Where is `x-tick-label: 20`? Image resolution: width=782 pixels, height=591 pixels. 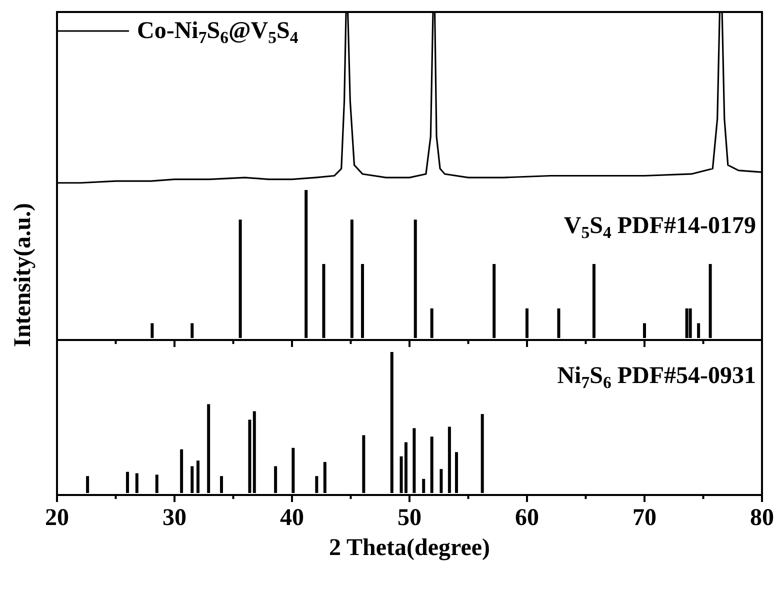
x-tick-label: 20 is located at coordinates (57, 518).